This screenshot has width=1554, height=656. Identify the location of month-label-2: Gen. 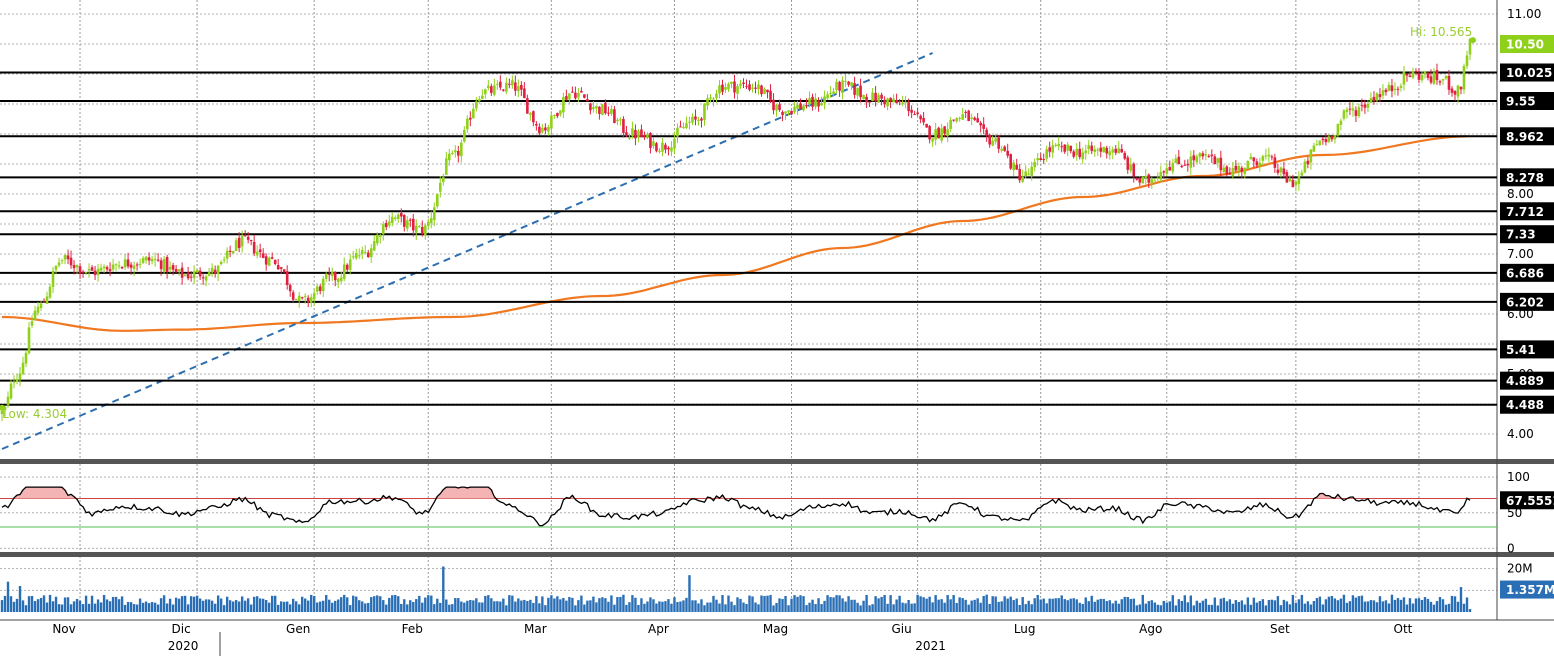
(298, 629).